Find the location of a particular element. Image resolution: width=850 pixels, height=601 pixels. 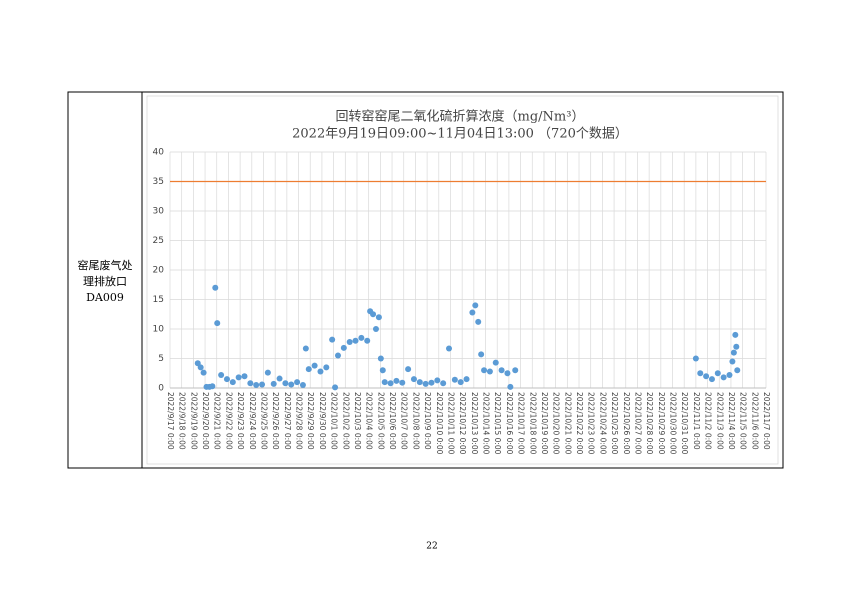

x-tick-label: 2022/10/20 0:00 is located at coordinates (556, 423).